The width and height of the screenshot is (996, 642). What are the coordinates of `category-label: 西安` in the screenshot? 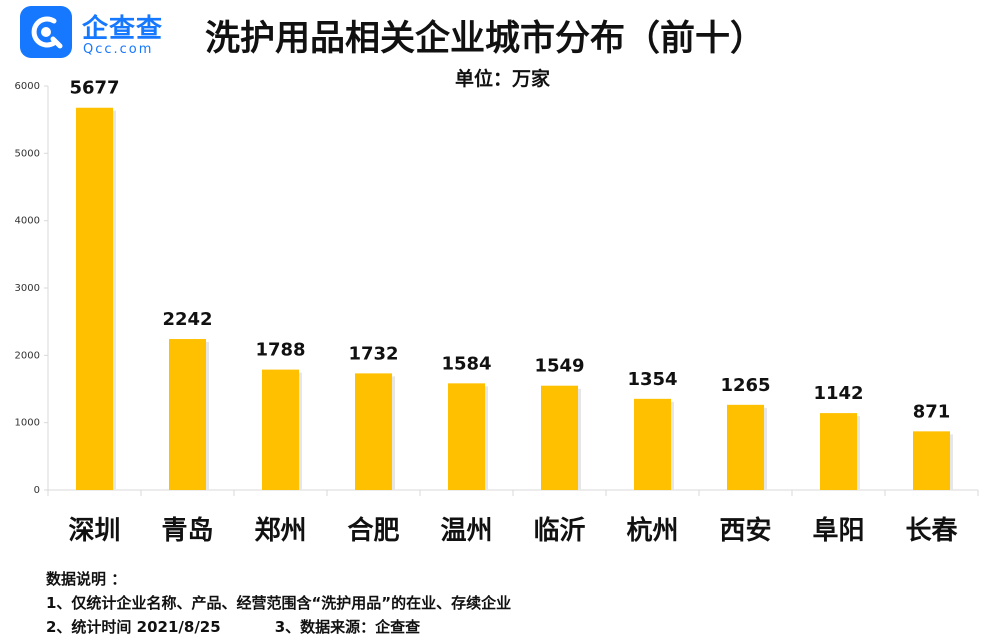 It's located at (745, 531).